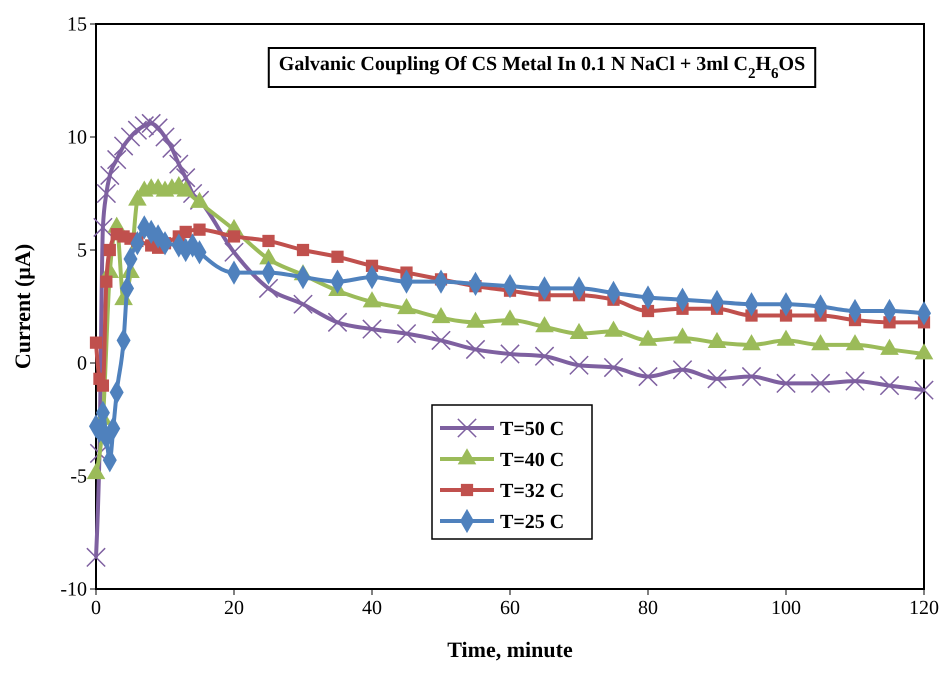  What do you see at coordinates (22, 307) in the screenshot?
I see `y-axis-title: Current (µA)` at bounding box center [22, 307].